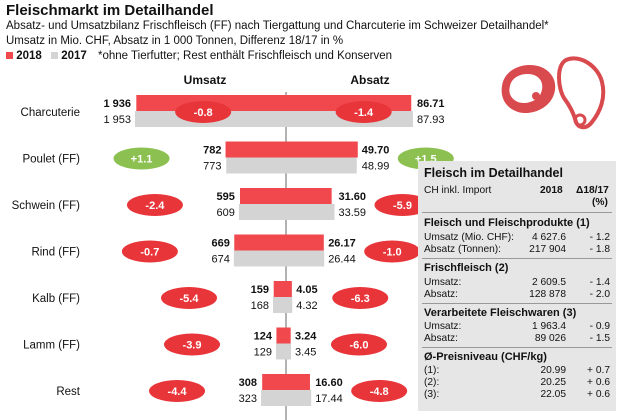 Image resolution: width=620 pixels, height=420 pixels. I want to click on umsatz-diff-badge-text: -0.7, so click(149, 253).